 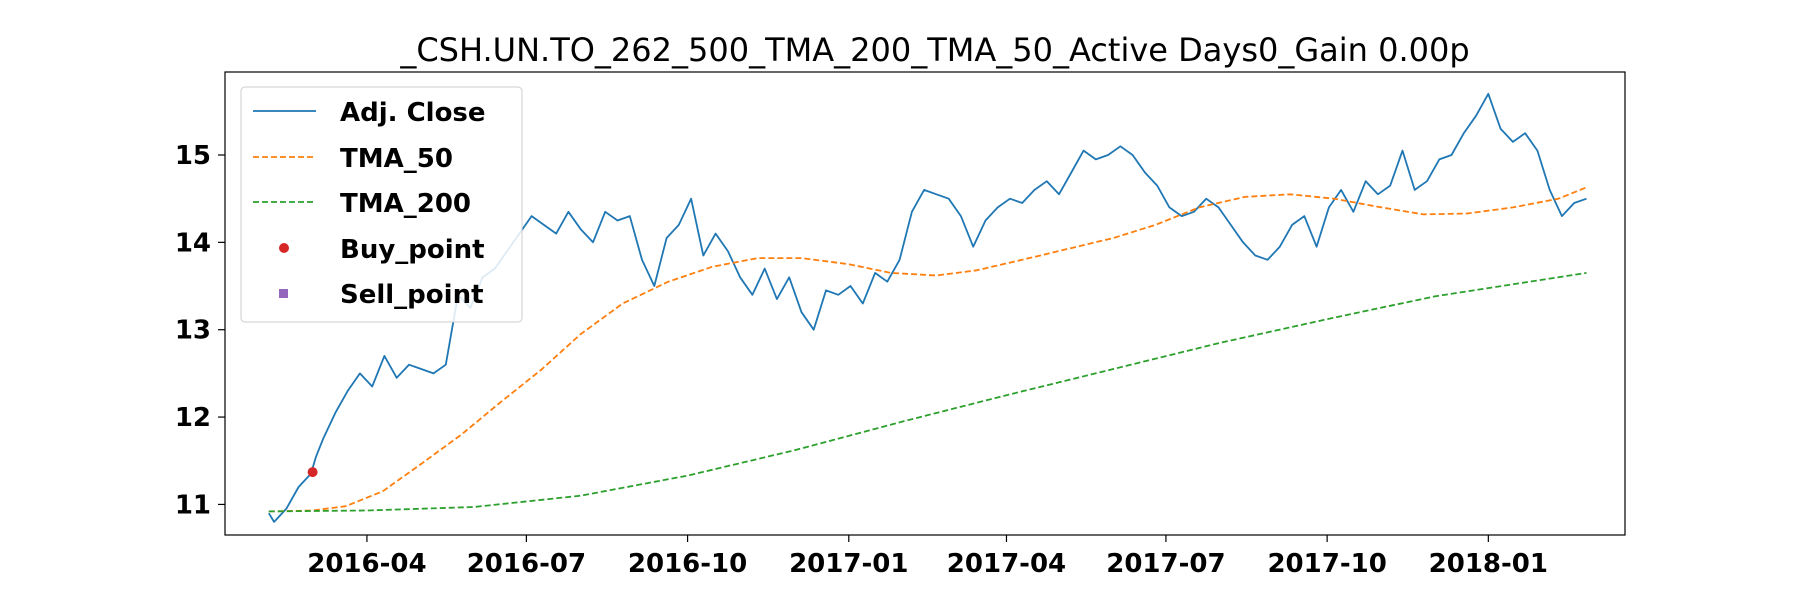 What do you see at coordinates (193, 331) in the screenshot?
I see `y-tick-label-2: 13` at bounding box center [193, 331].